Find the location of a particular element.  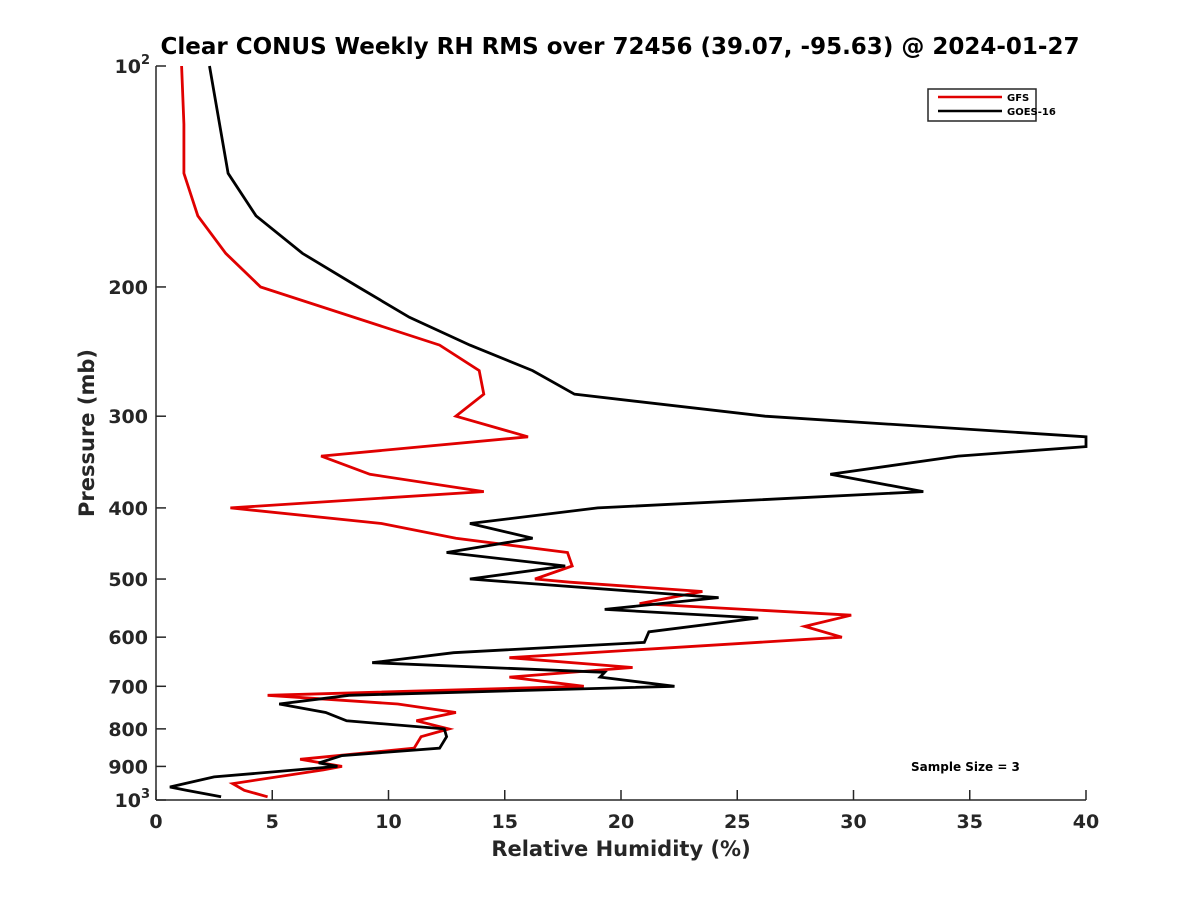

y-tick-label: 900 is located at coordinates (128, 767).